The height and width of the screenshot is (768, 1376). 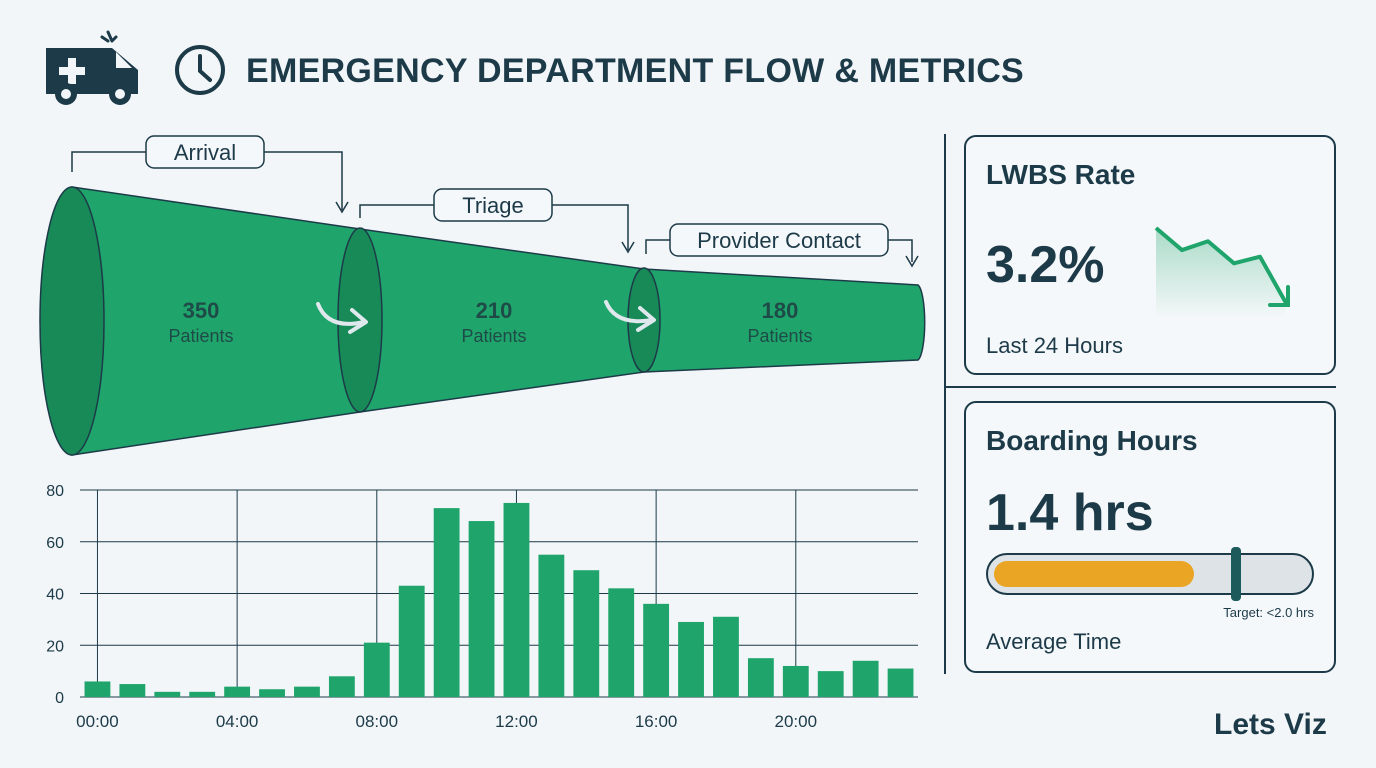 I want to click on target-label: Target: <2.0 hrs, so click(x=1268, y=612).